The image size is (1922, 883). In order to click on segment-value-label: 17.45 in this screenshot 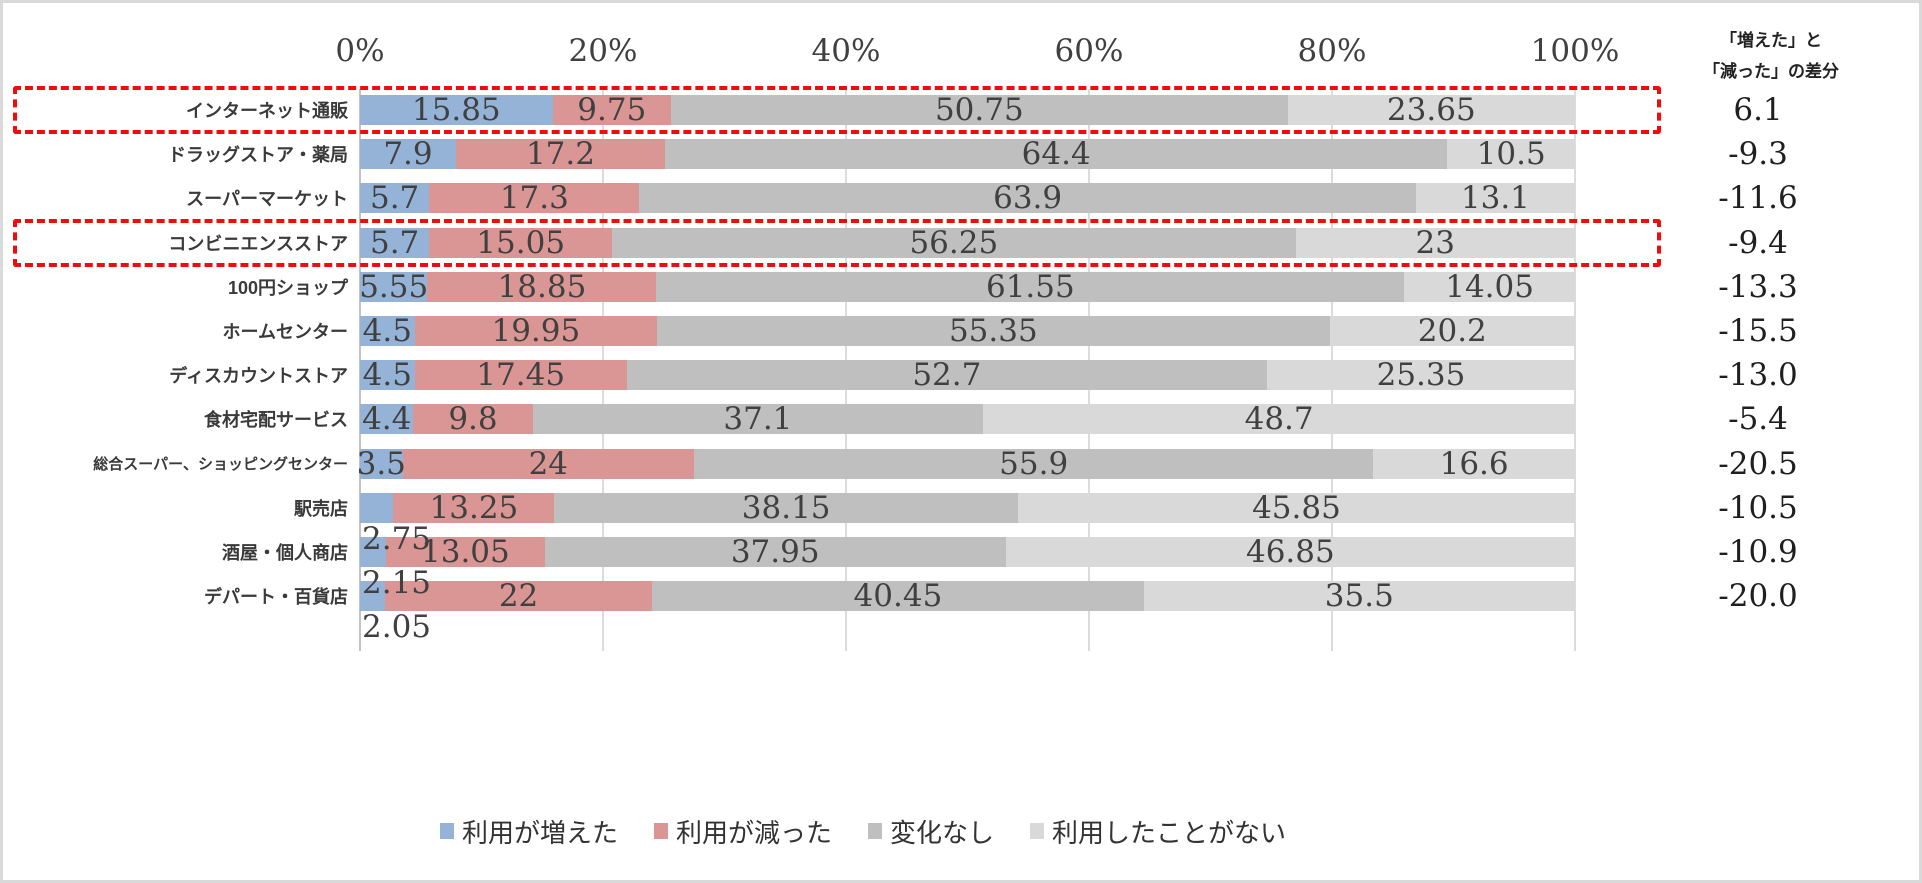, I will do `click(521, 375)`.